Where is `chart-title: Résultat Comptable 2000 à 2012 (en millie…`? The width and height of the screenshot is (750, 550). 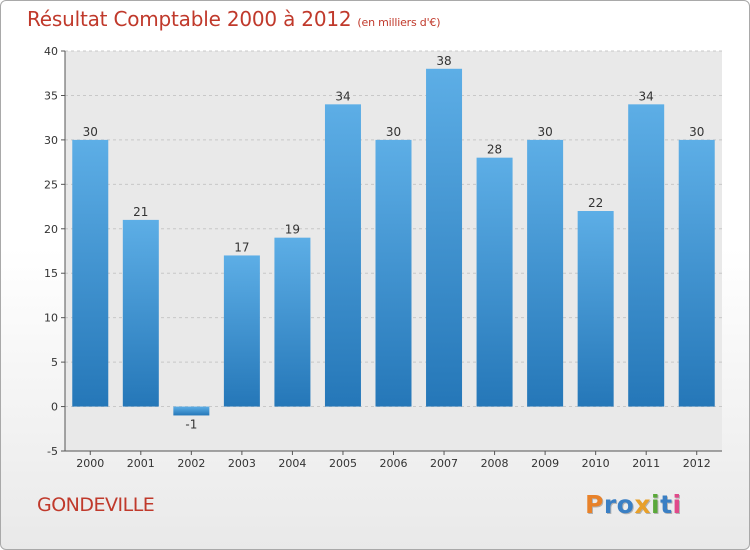 chart-title: Résultat Comptable 2000 à 2012 (en millie… is located at coordinates (234, 19).